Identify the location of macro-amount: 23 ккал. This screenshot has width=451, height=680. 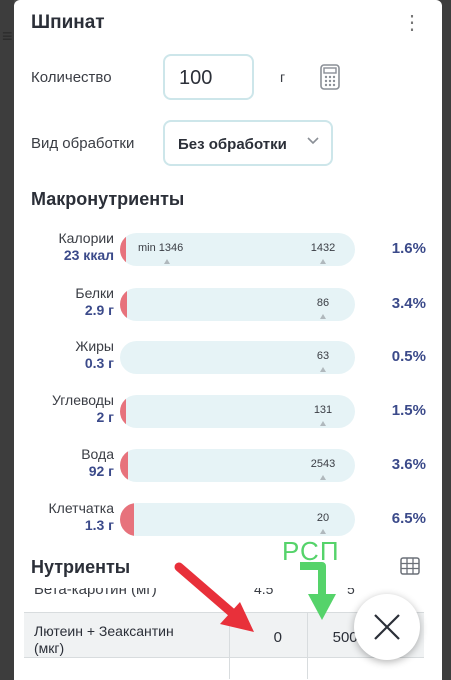
(88, 255).